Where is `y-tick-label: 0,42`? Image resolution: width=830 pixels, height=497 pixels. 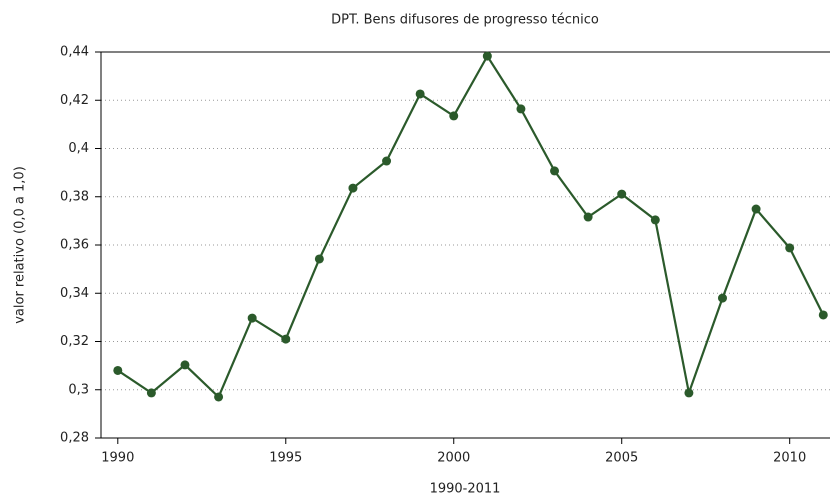
y-tick-label: 0,42 is located at coordinates (74, 100).